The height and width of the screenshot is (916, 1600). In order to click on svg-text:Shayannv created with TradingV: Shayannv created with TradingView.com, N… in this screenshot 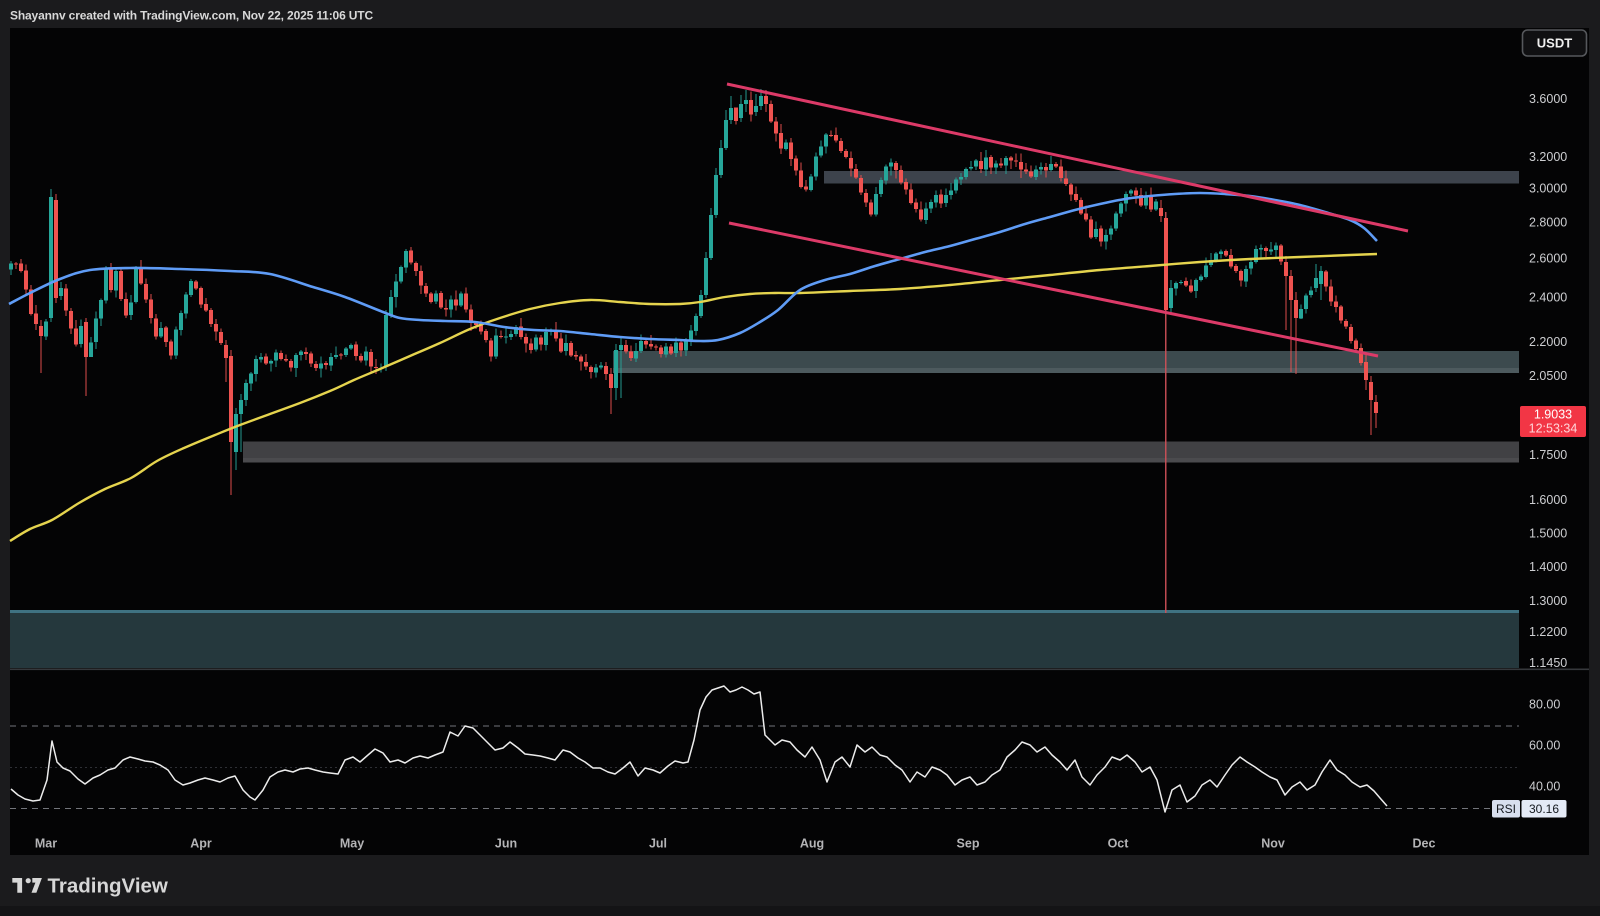, I will do `click(191, 16)`.